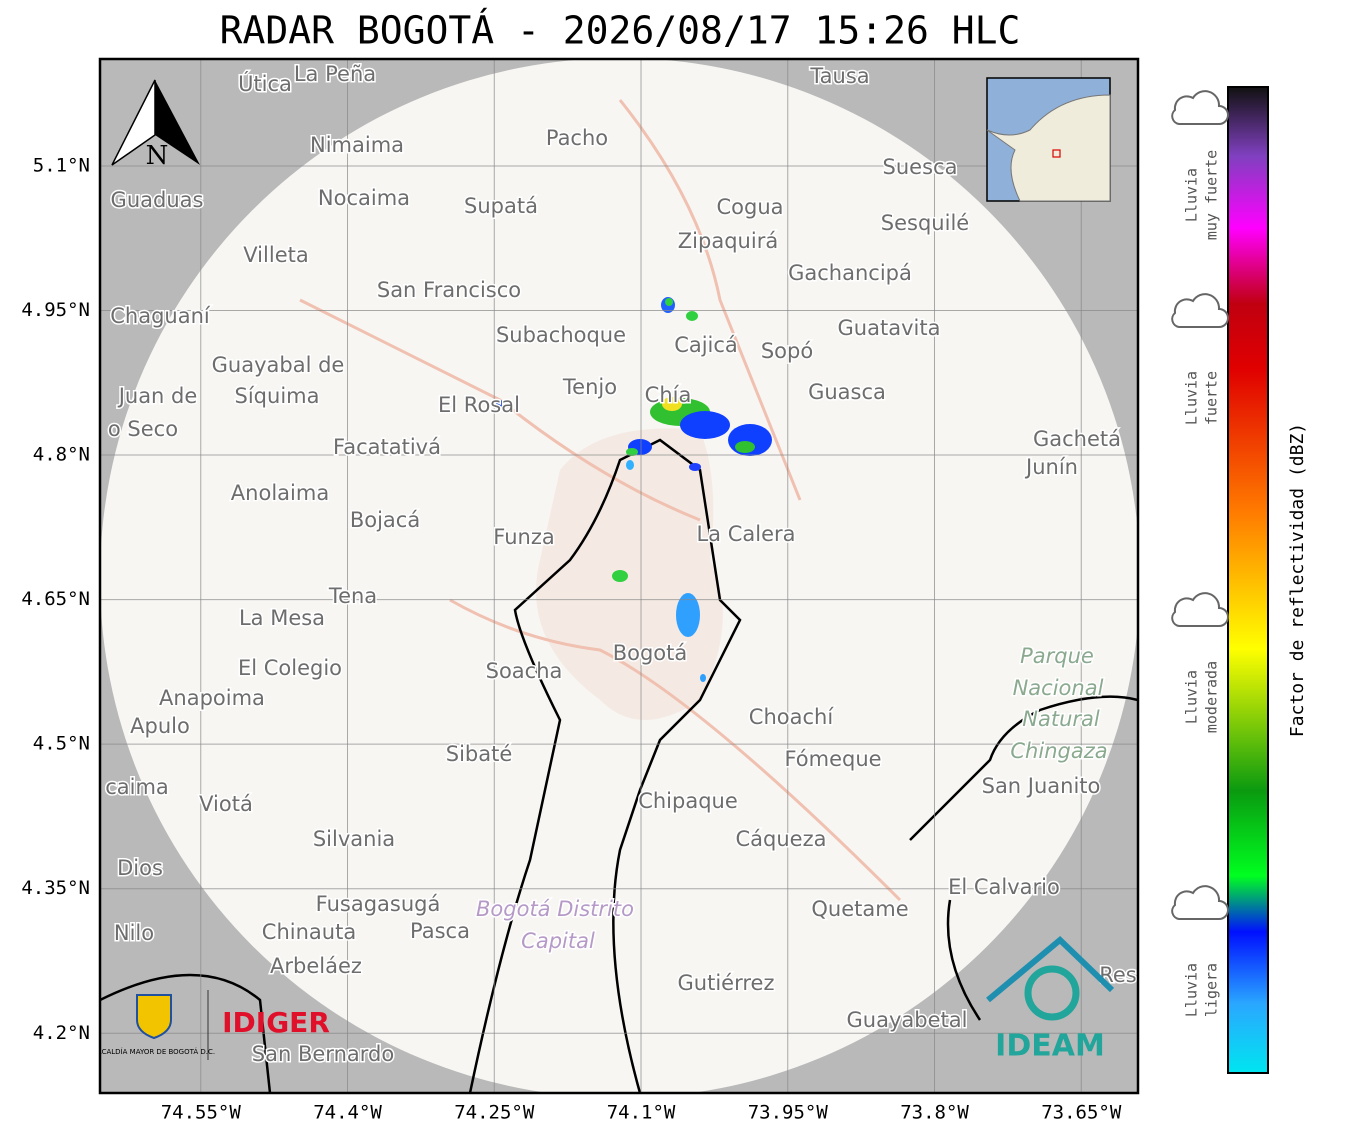 The image size is (1349, 1143). What do you see at coordinates (1041, 786) in the screenshot?
I see `place-label: San Juanito` at bounding box center [1041, 786].